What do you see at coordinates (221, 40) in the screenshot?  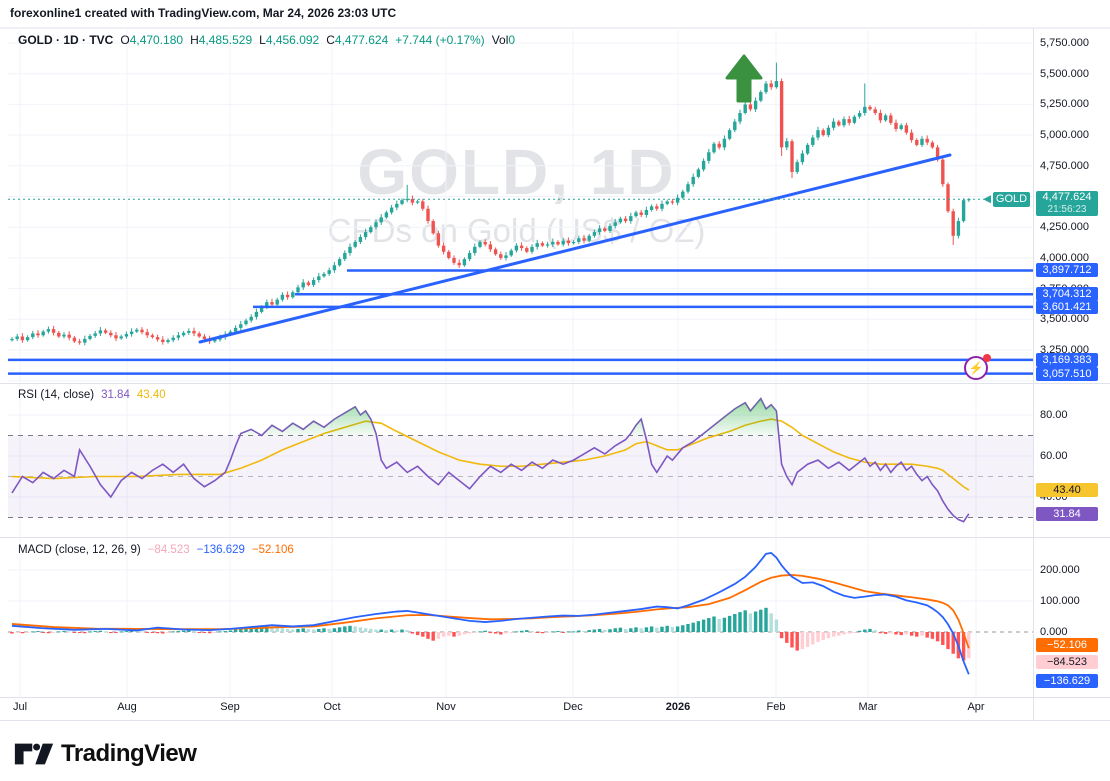 I see `high-field: H4,485.529` at bounding box center [221, 40].